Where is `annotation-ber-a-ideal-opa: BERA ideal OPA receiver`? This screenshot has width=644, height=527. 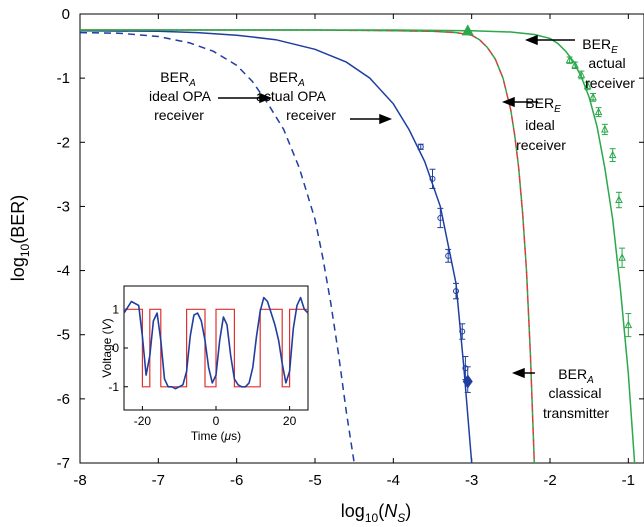 annotation-ber-a-ideal-opa: BERA ideal OPA receiver is located at coordinates (180, 96).